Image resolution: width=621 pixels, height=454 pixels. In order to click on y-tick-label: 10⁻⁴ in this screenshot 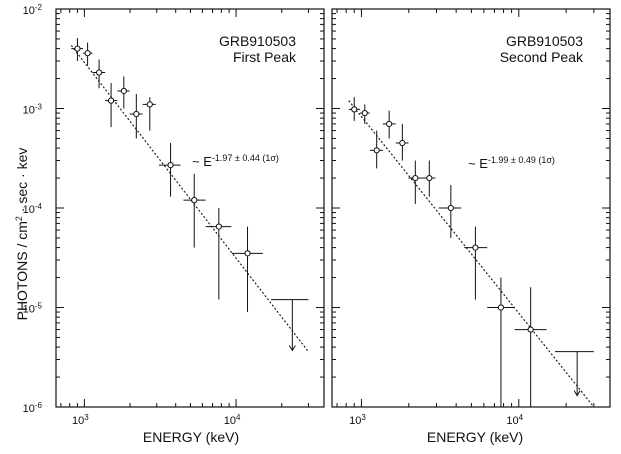, I will do `click(33, 209)`.